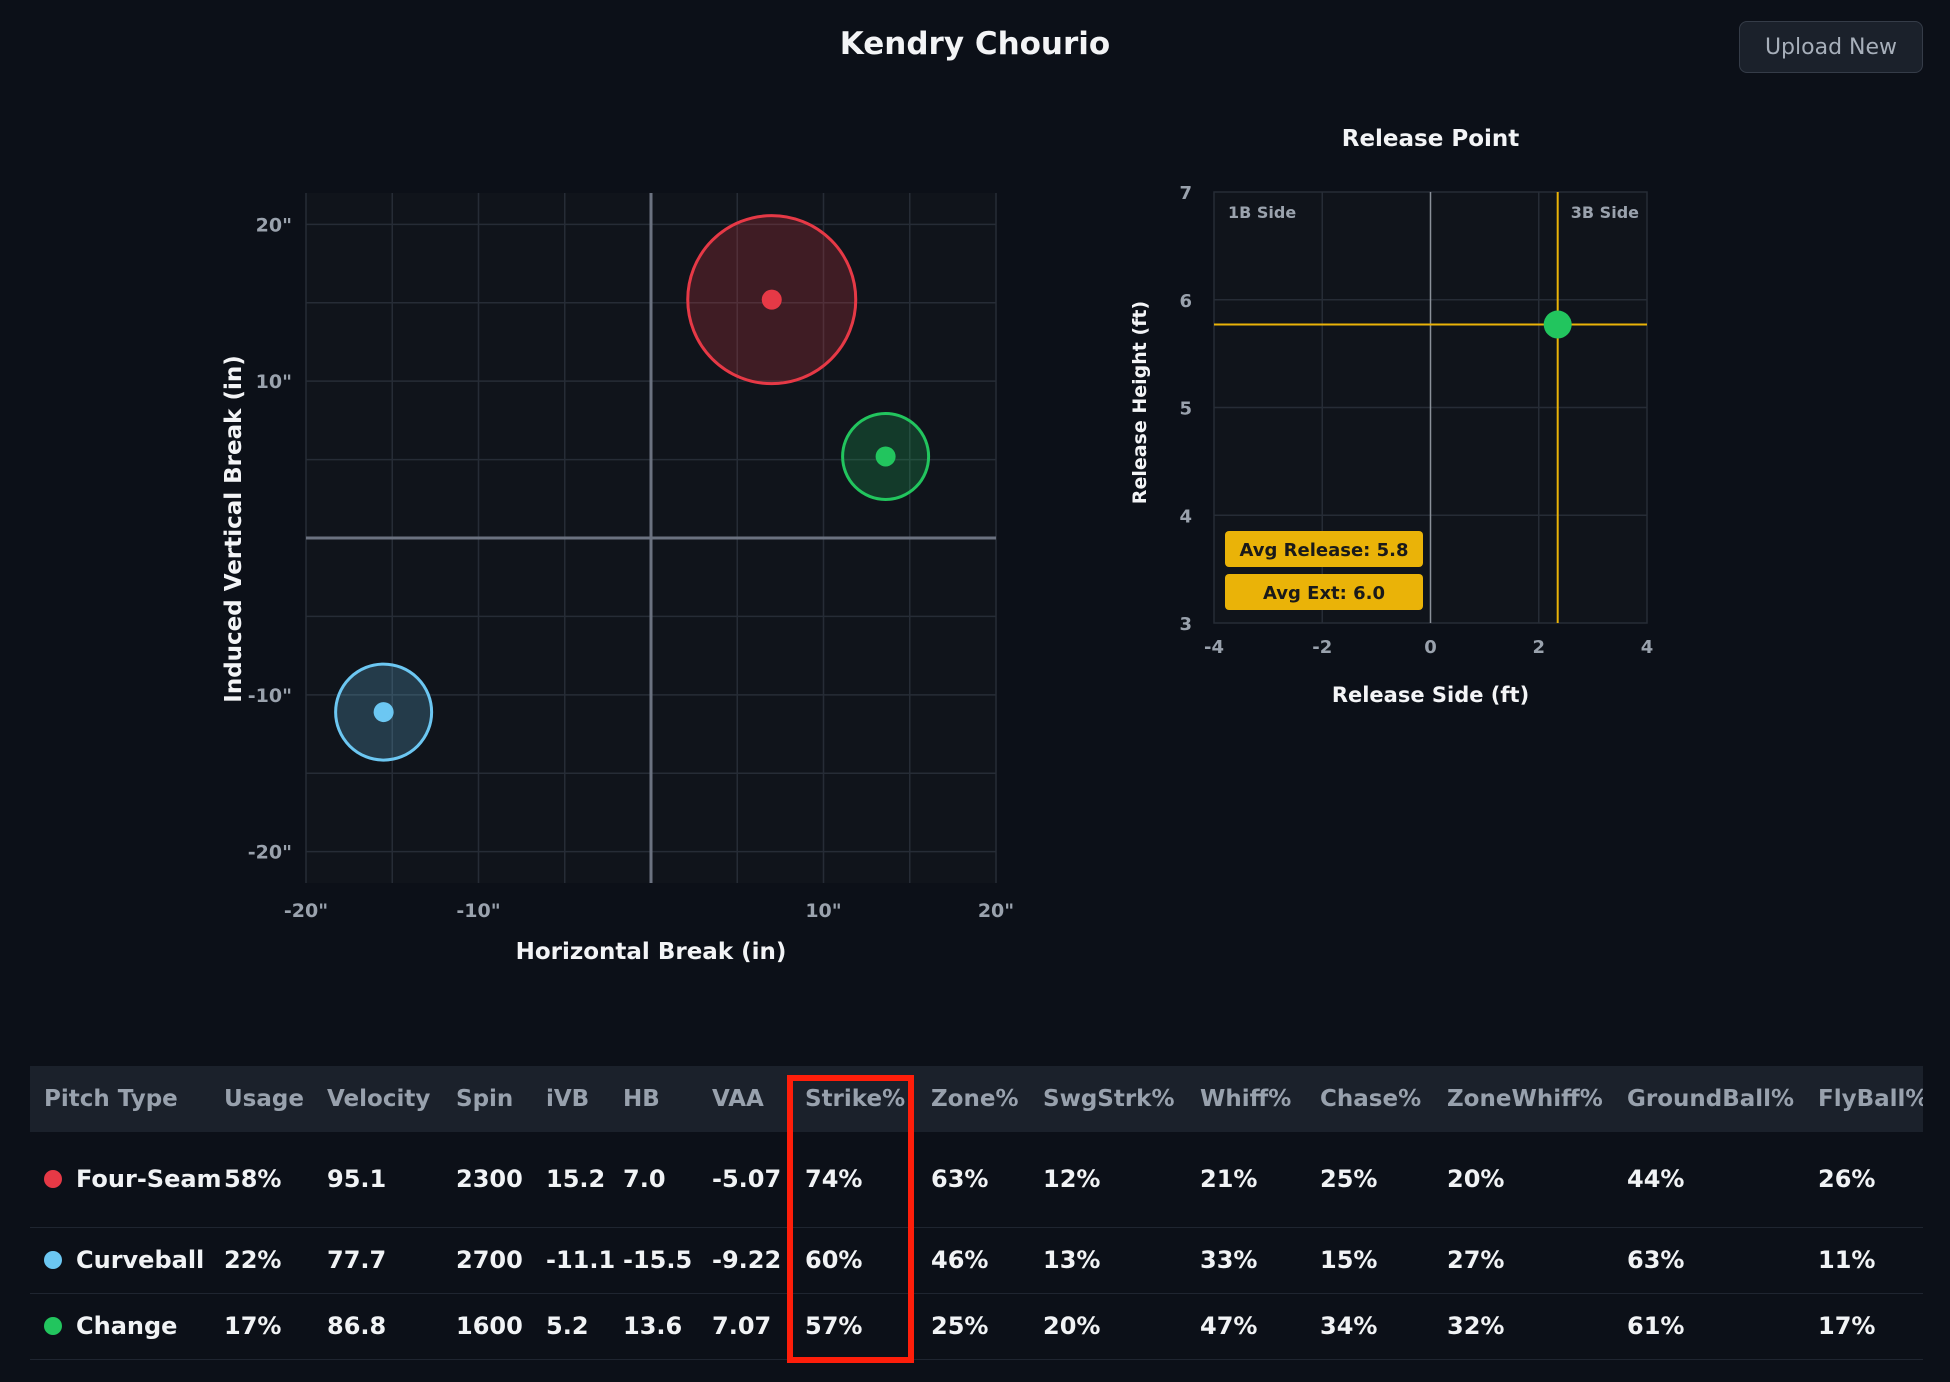  What do you see at coordinates (1140, 402) in the screenshot?
I see `release-y-axis-label: Release Height (ft)` at bounding box center [1140, 402].